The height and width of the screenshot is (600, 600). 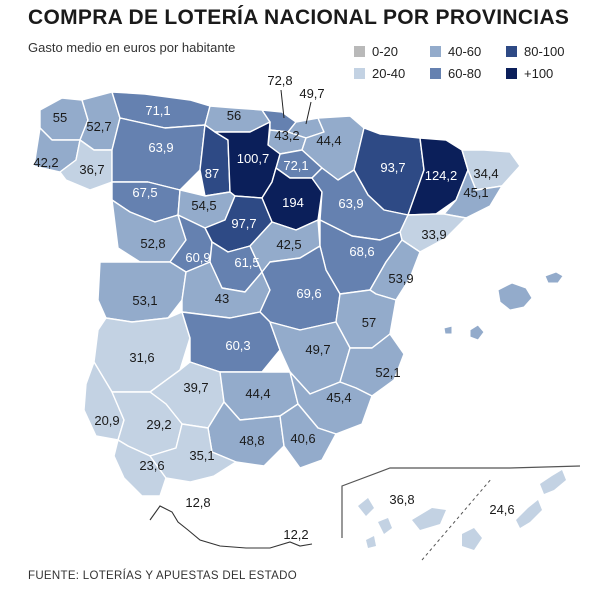 What do you see at coordinates (151, 465) in the screenshot?
I see `label-cadiz: 23,6` at bounding box center [151, 465].